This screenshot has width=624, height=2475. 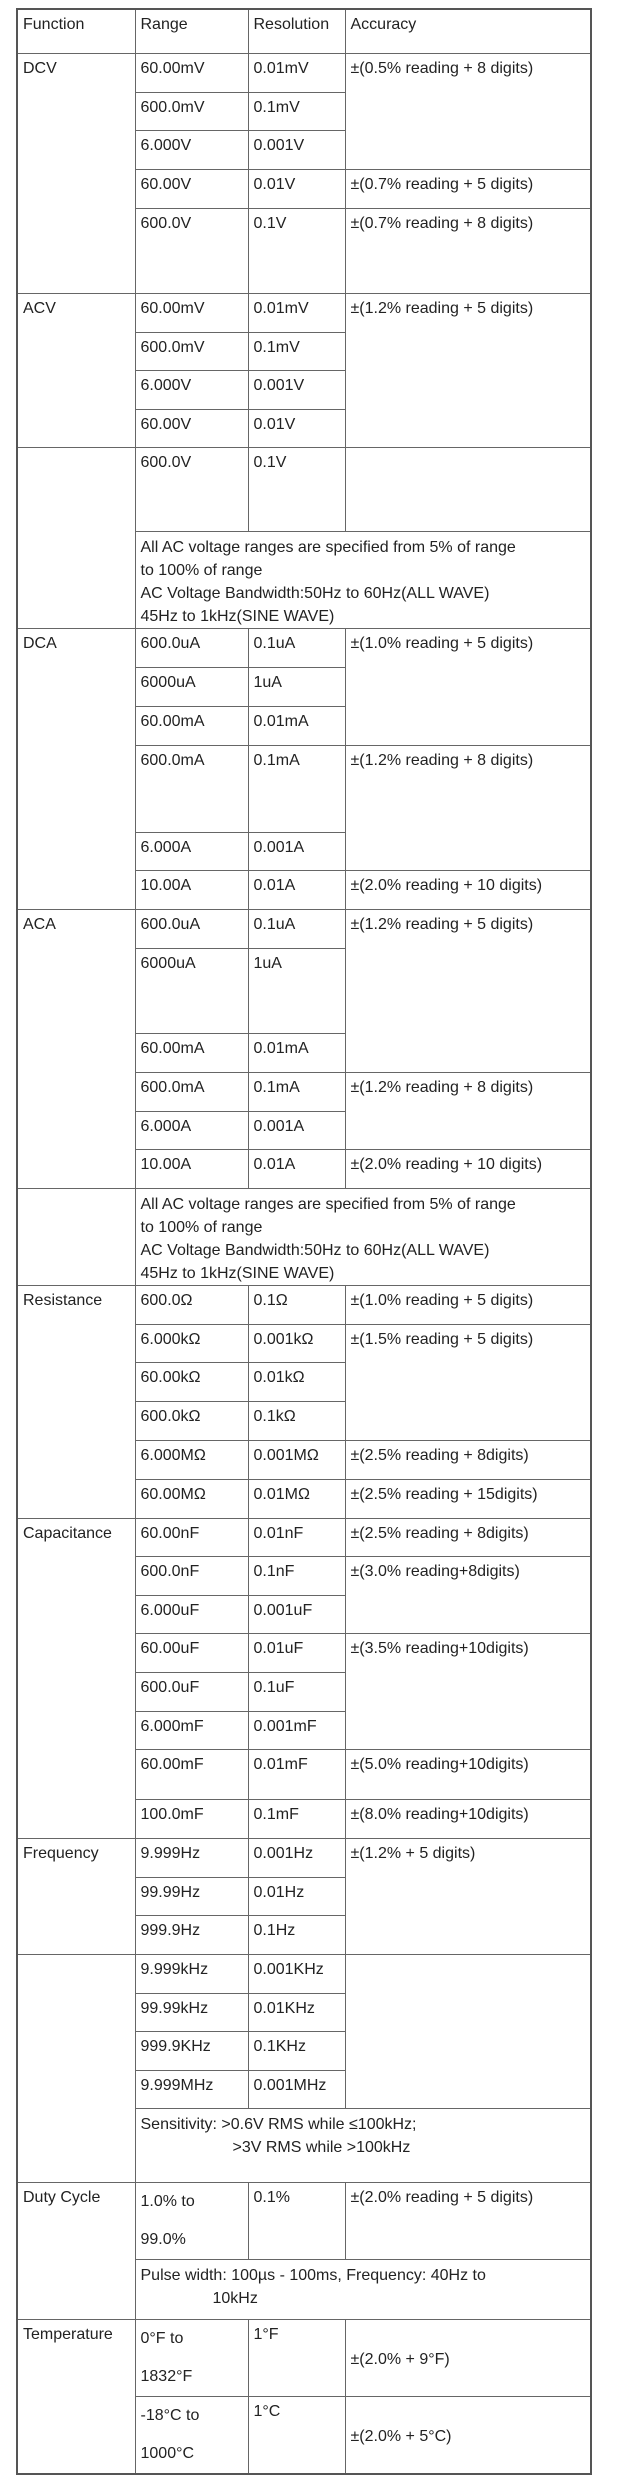 What do you see at coordinates (191, 1774) in the screenshot?
I see `cell: 60.00mF` at bounding box center [191, 1774].